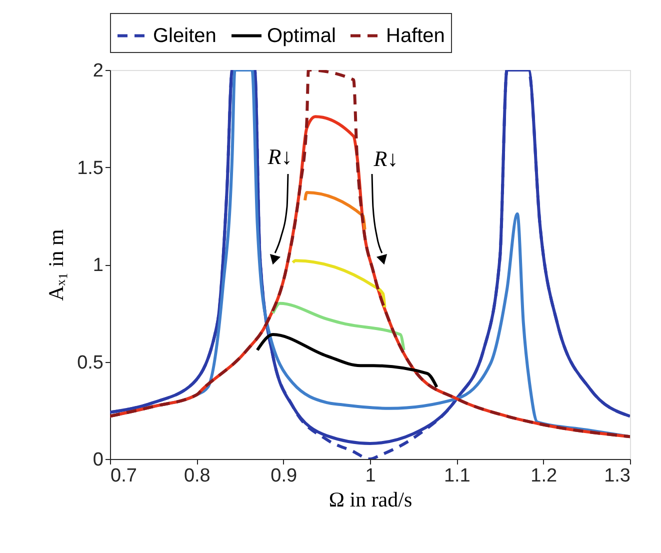 The image size is (661, 553). I want to click on x-tick-label: 0.8, so click(197, 476).